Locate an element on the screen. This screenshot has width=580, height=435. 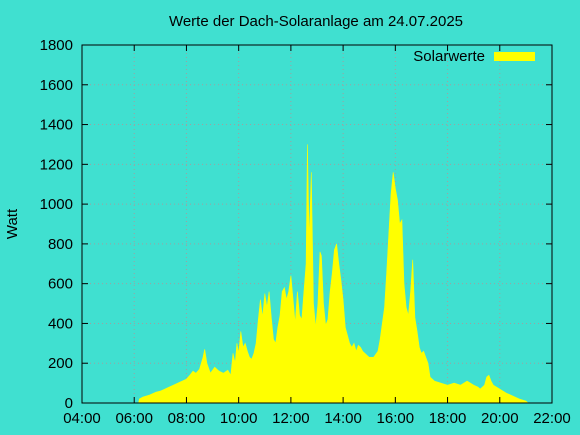
x-tick-label: 18:00 is located at coordinates (448, 418).